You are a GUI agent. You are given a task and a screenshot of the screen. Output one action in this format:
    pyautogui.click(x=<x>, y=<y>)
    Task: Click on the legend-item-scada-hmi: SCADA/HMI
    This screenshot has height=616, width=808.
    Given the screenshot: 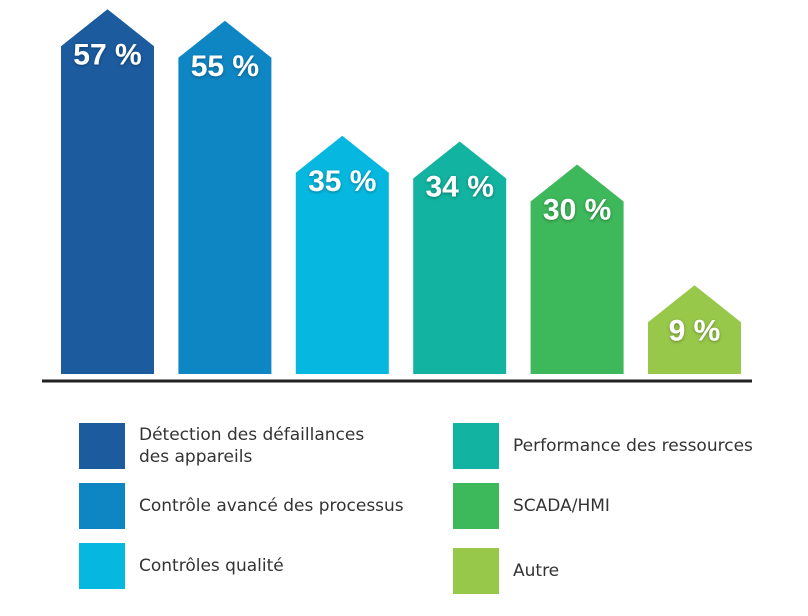 What is the action you would take?
    pyautogui.click(x=531, y=506)
    